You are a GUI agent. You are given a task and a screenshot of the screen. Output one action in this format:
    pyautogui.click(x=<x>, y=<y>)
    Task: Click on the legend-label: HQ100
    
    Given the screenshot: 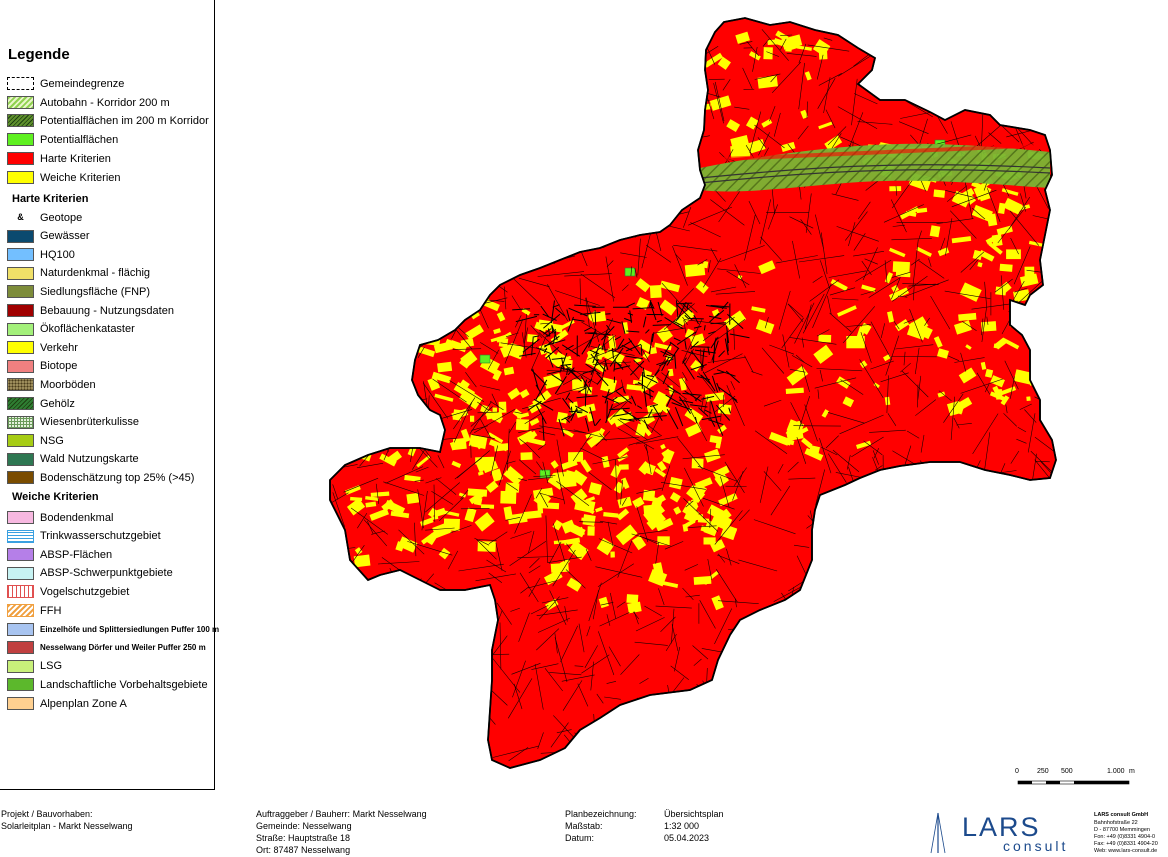 What is the action you would take?
    pyautogui.click(x=57, y=254)
    